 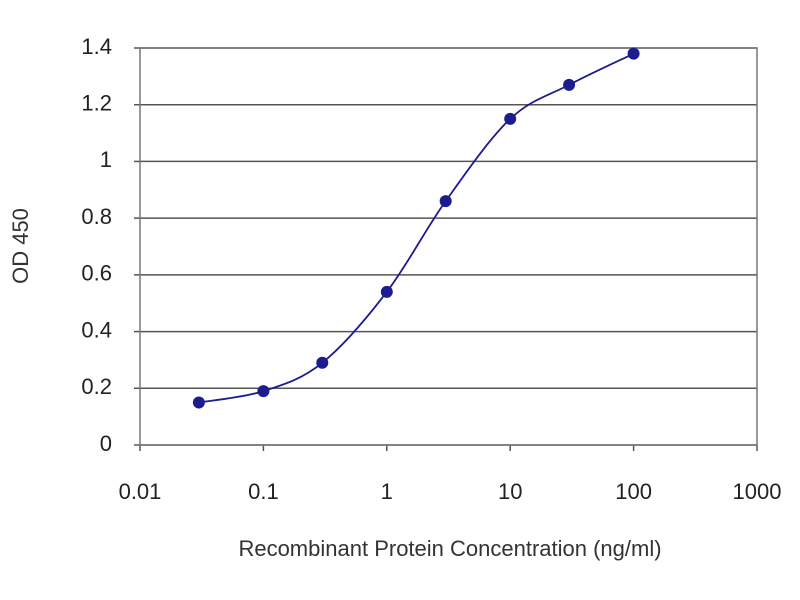 I want to click on y-tick-label: 0, so click(x=106, y=443).